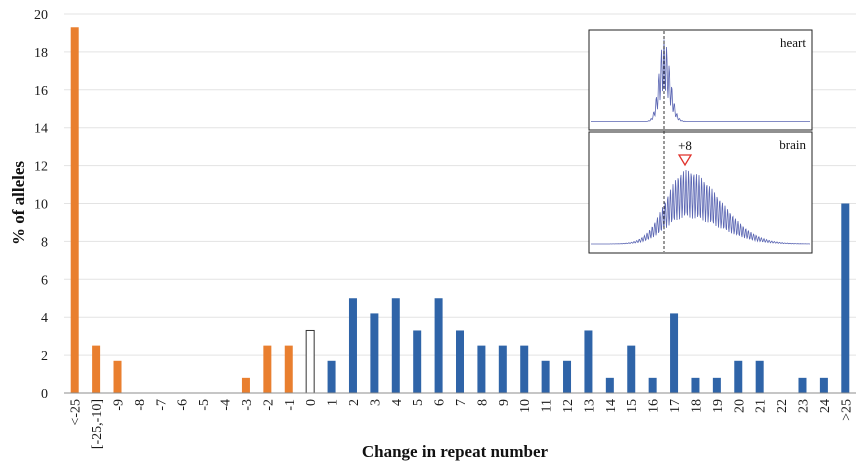  Describe the element at coordinates (226, 405) in the screenshot. I see `x-tick-label: -4` at that location.